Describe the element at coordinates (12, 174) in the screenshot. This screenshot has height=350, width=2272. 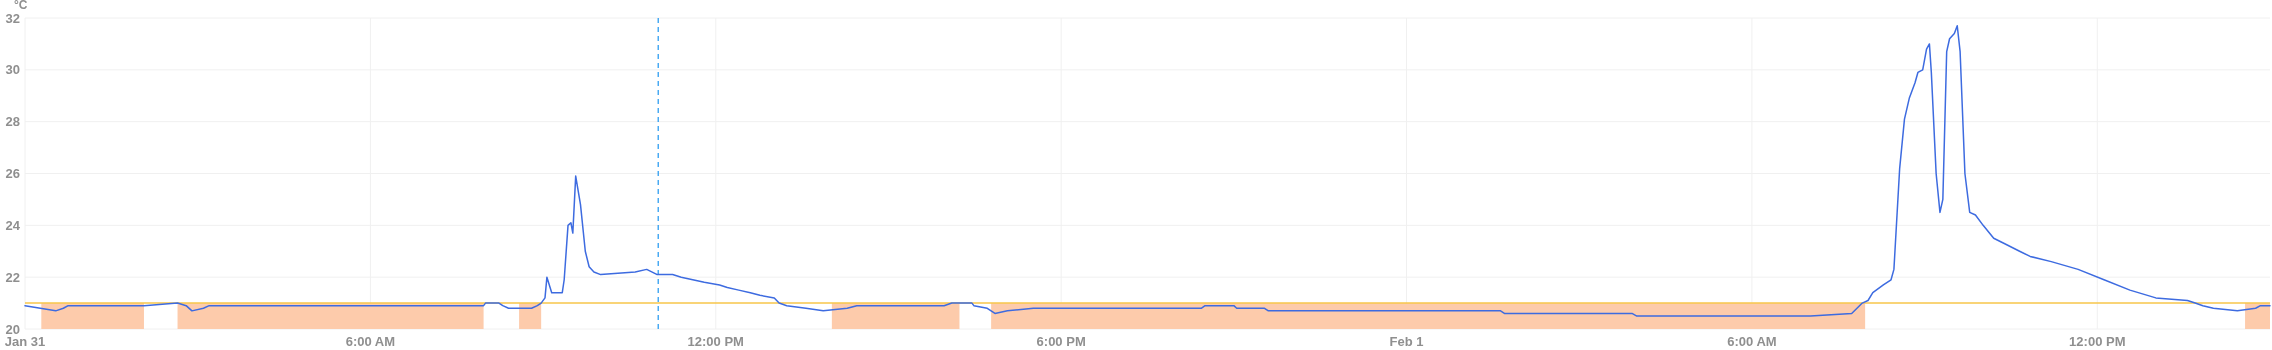
I see `y-tick-label: 26` at that location.